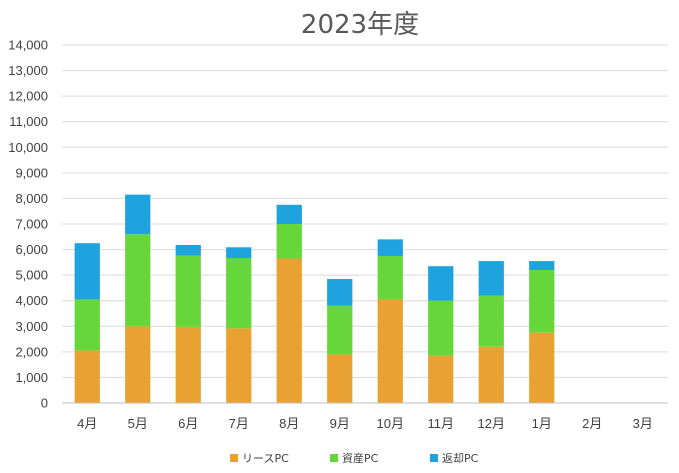 This screenshot has height=473, width=679. I want to click on legend-label: 資産PC, so click(360, 458).